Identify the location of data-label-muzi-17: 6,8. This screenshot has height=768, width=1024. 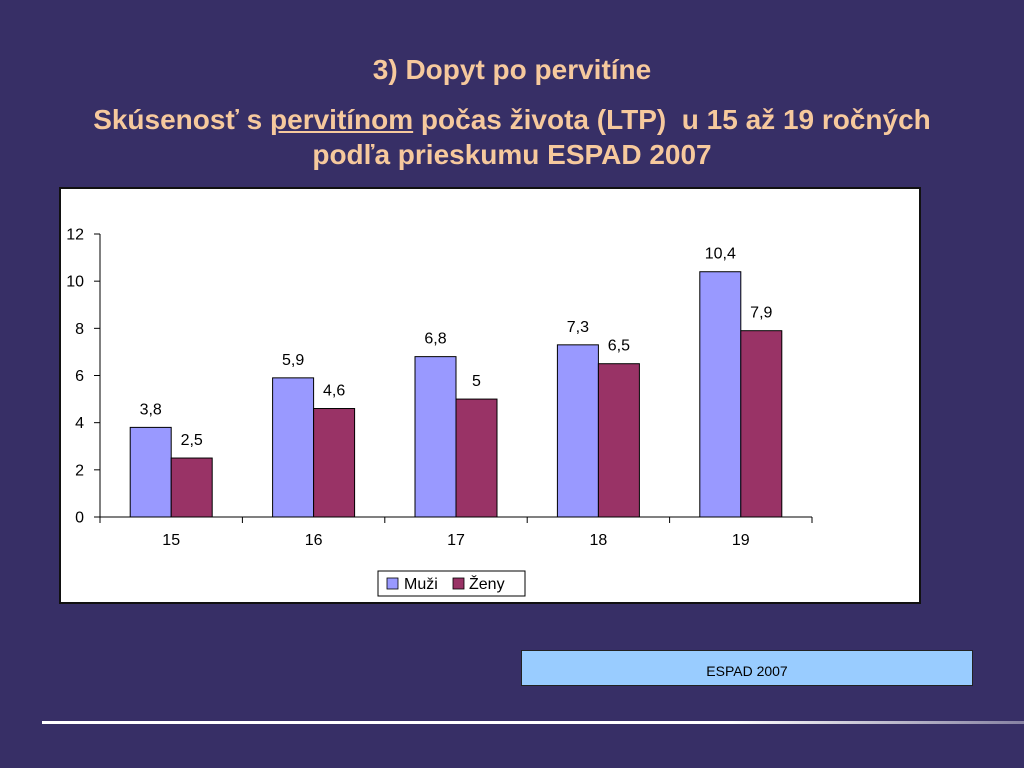
(435, 339).